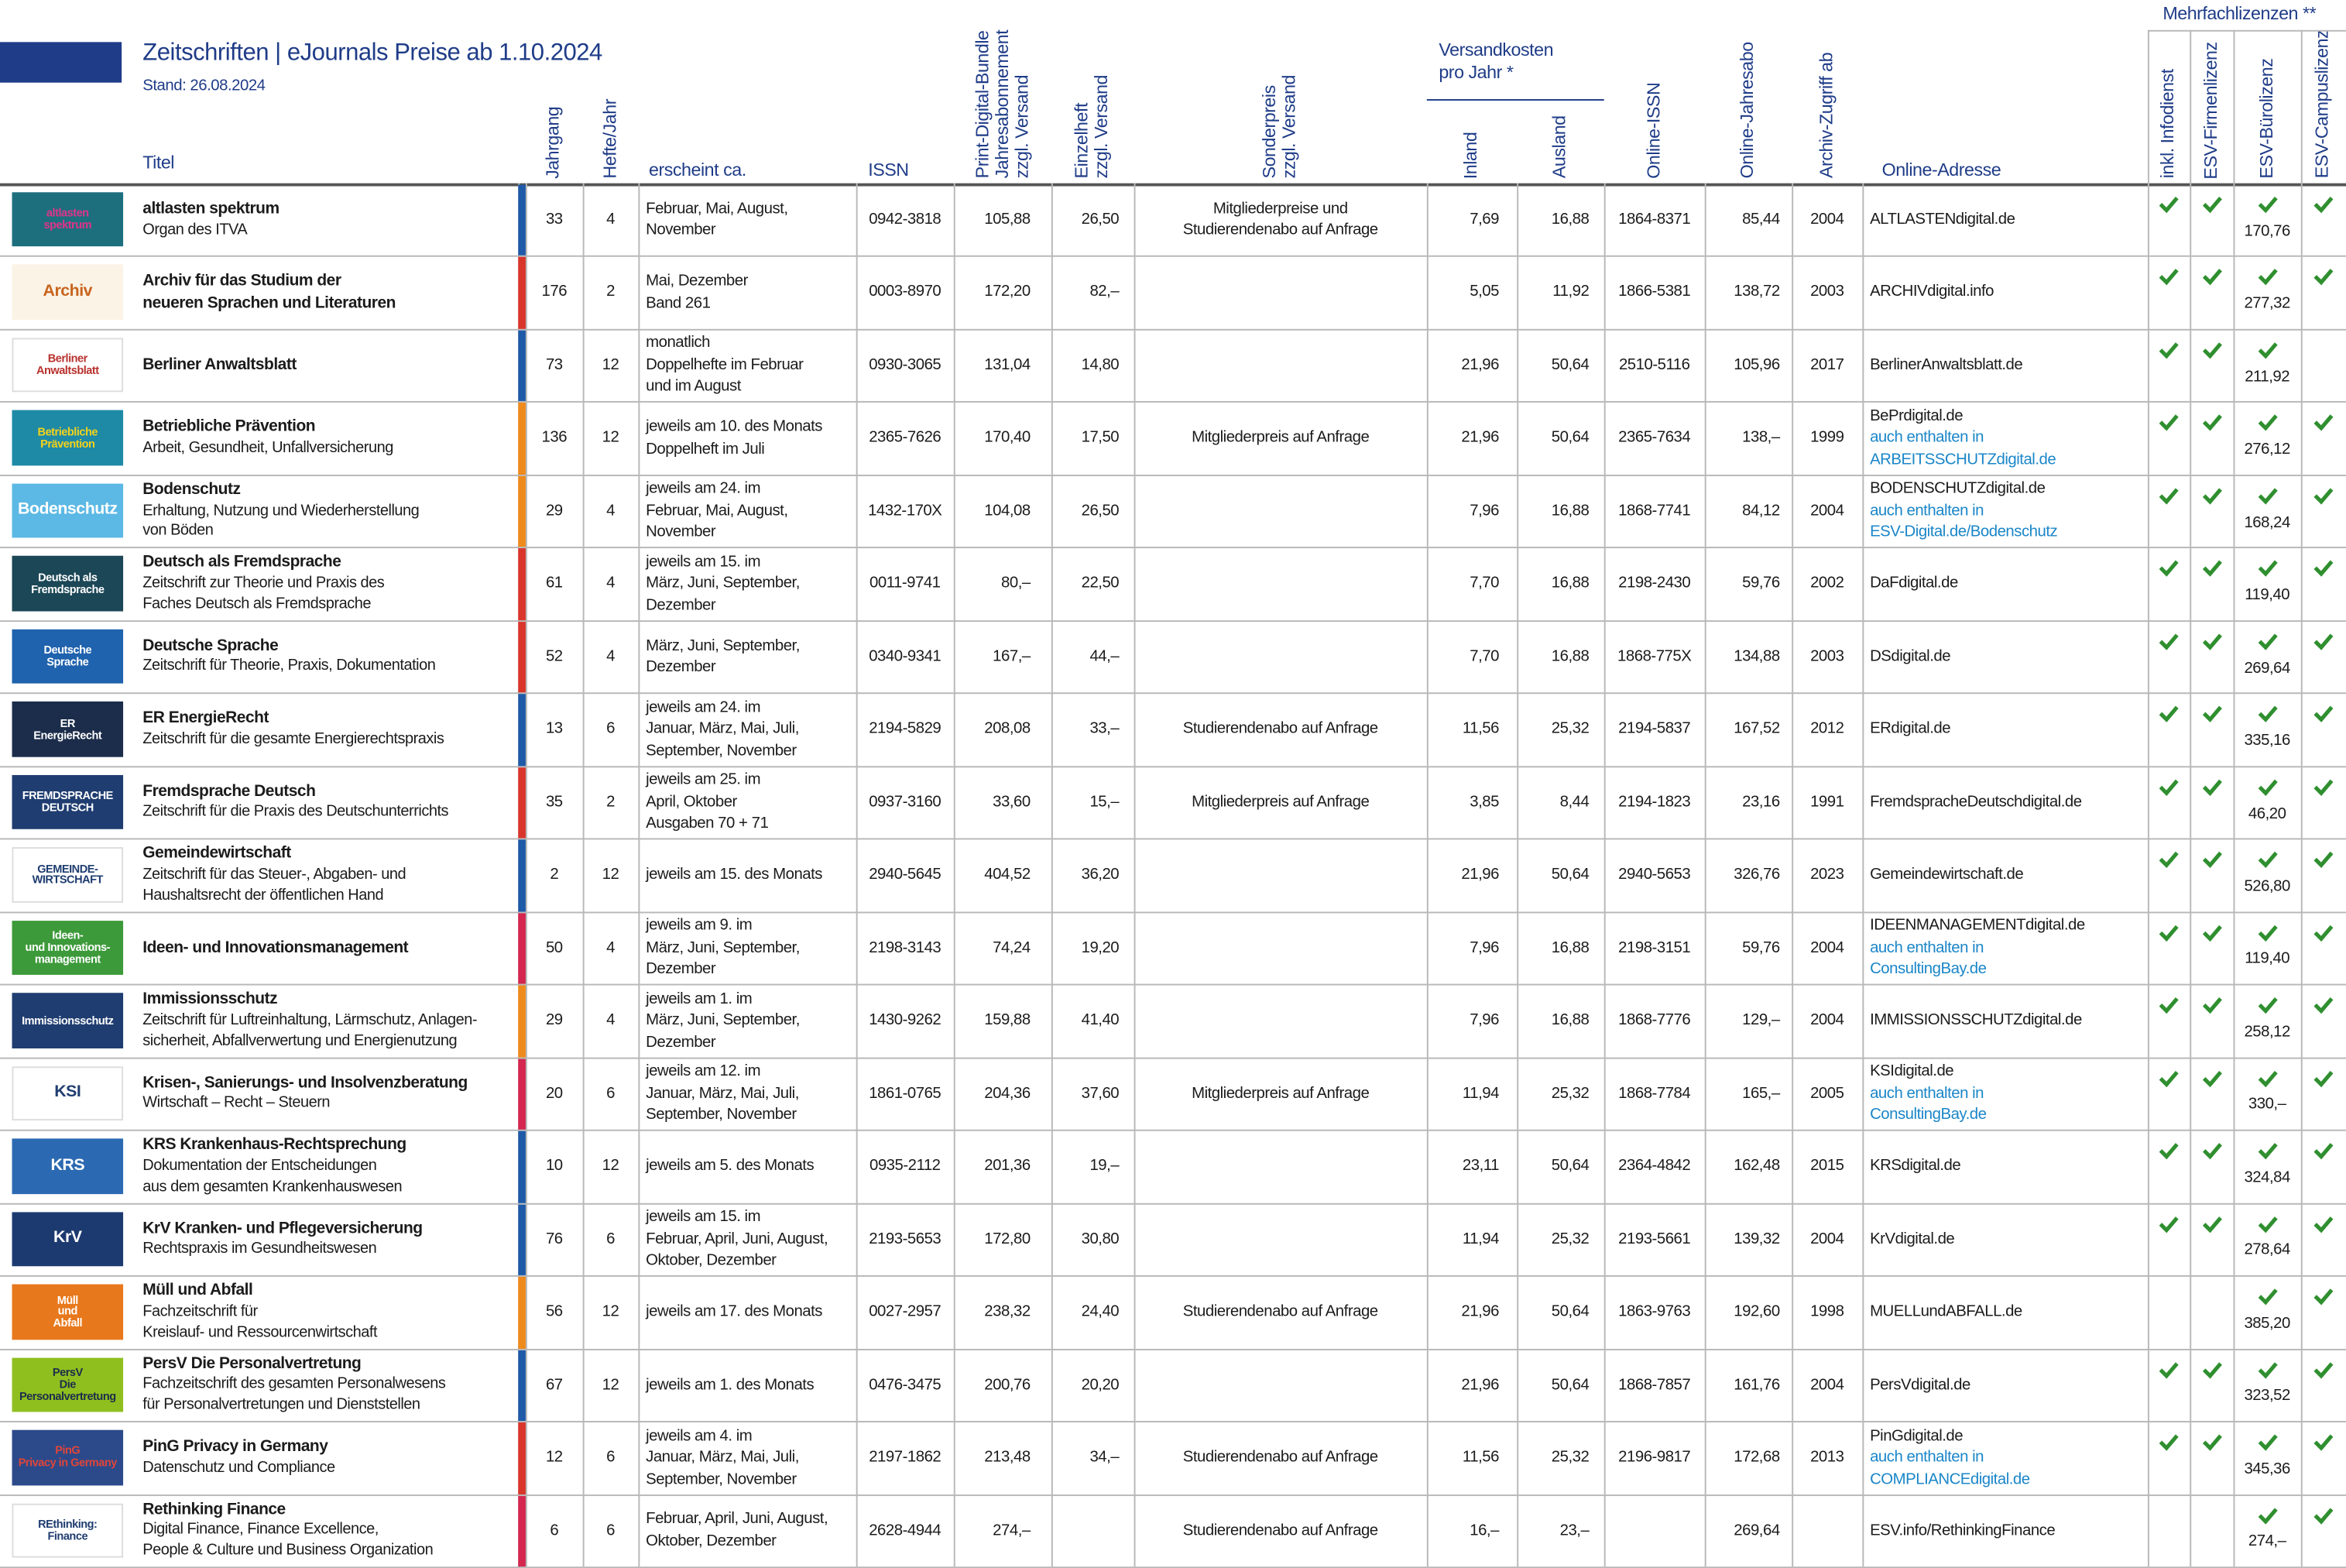  I want to click on inland-cell: 23,11, so click(1481, 1165).